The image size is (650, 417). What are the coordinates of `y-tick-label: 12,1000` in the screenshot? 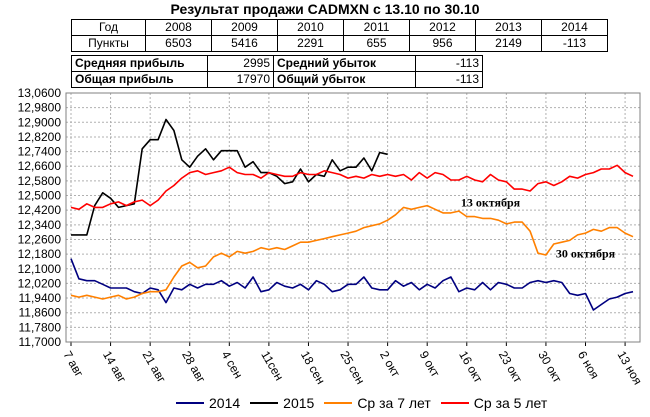 It's located at (40, 269).